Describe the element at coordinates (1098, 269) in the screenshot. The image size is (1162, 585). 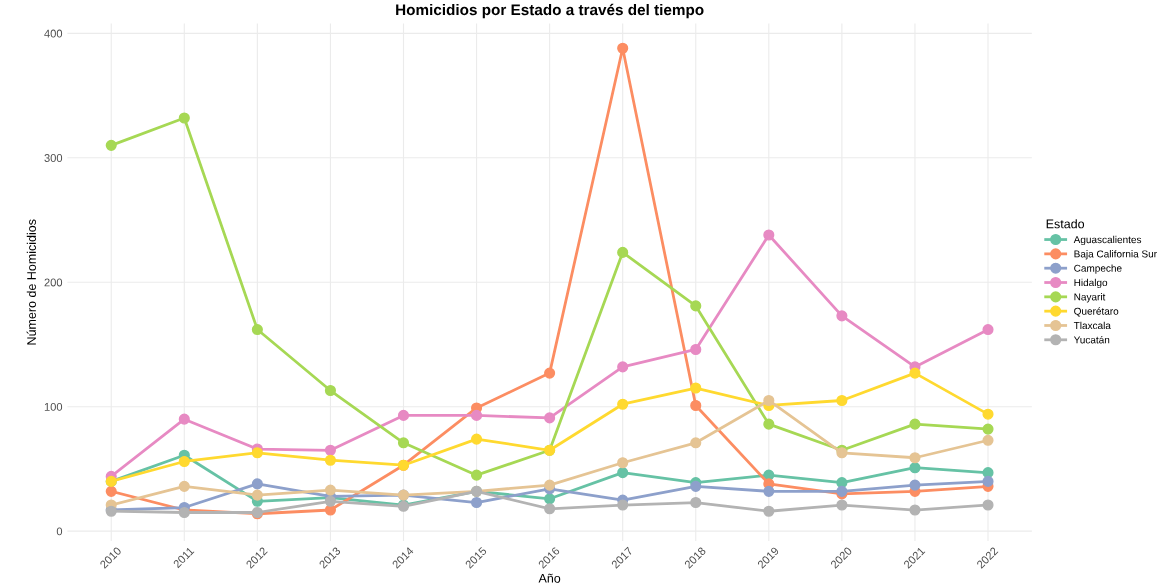
I see `legend-label: Campeche` at that location.